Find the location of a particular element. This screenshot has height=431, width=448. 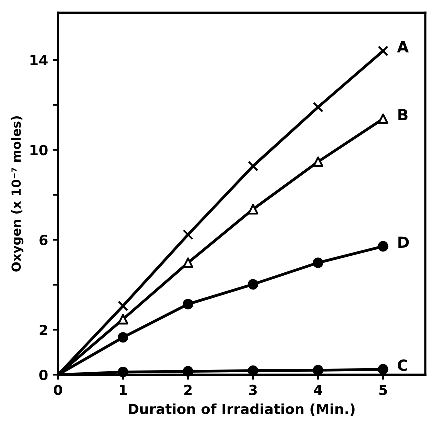

series-label: B is located at coordinates (403, 115).